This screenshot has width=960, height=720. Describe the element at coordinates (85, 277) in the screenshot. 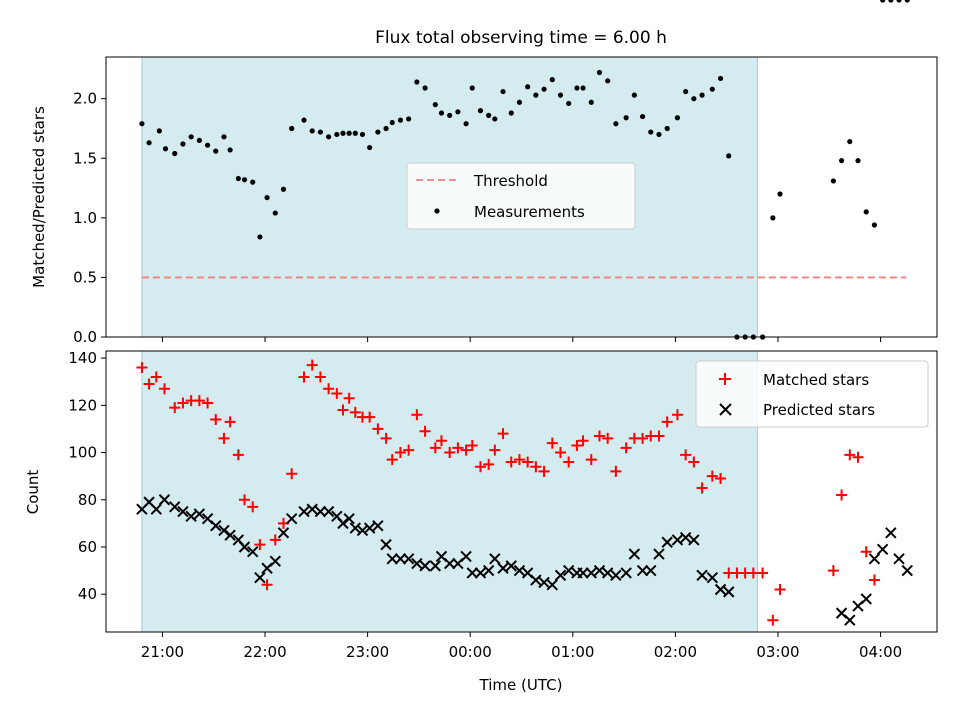

I see `y-tick-label: 0.5` at that location.